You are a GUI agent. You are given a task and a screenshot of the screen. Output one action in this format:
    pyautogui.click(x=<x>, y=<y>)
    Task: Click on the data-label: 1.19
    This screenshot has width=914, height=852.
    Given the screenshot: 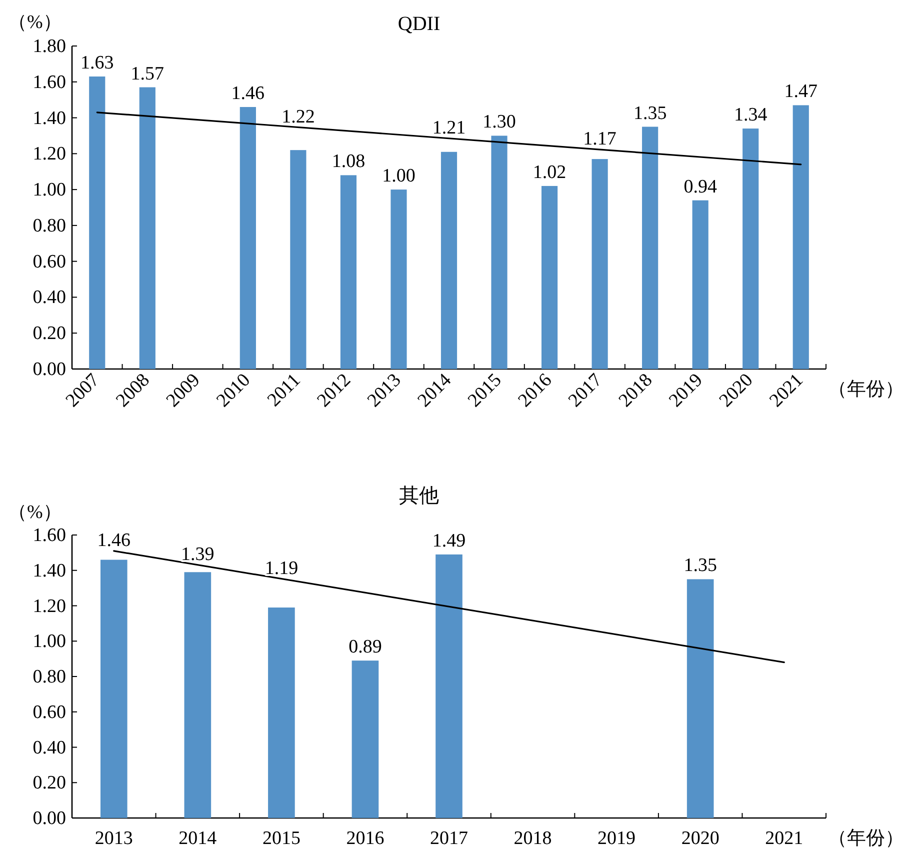 What is the action you would take?
    pyautogui.click(x=281, y=568)
    